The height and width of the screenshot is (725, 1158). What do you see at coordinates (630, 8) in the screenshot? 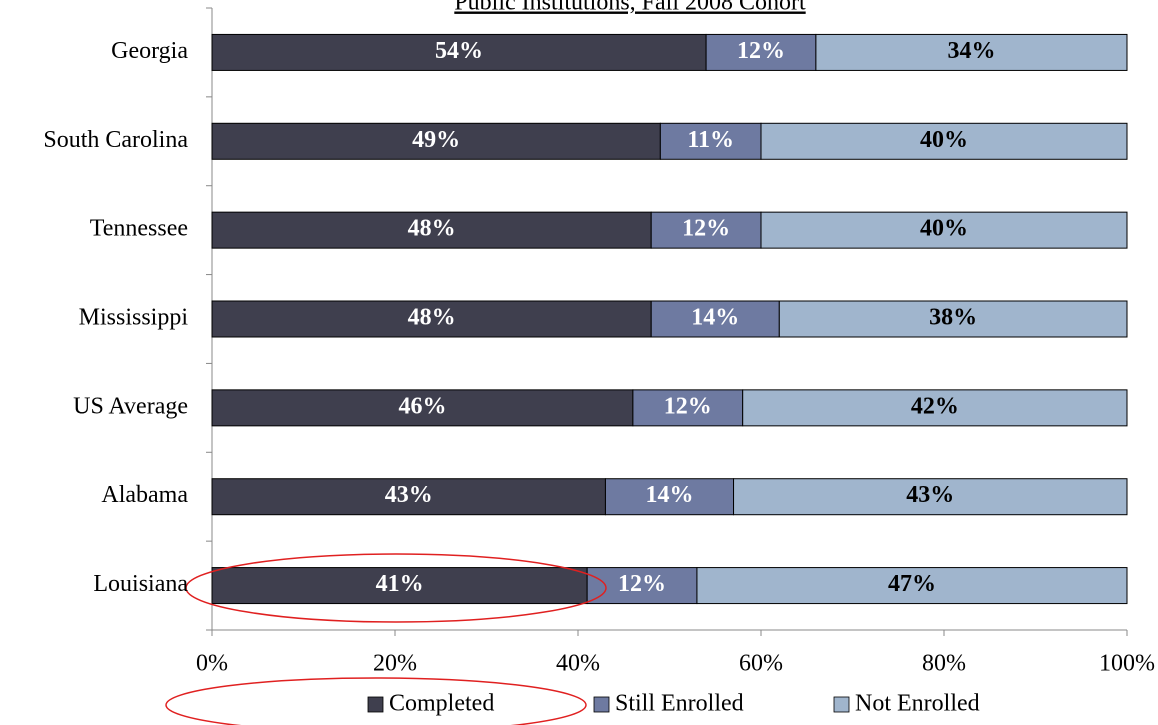
I see `chart-title: Public Institutions, Fall 2008 Cohort` at bounding box center [630, 8].